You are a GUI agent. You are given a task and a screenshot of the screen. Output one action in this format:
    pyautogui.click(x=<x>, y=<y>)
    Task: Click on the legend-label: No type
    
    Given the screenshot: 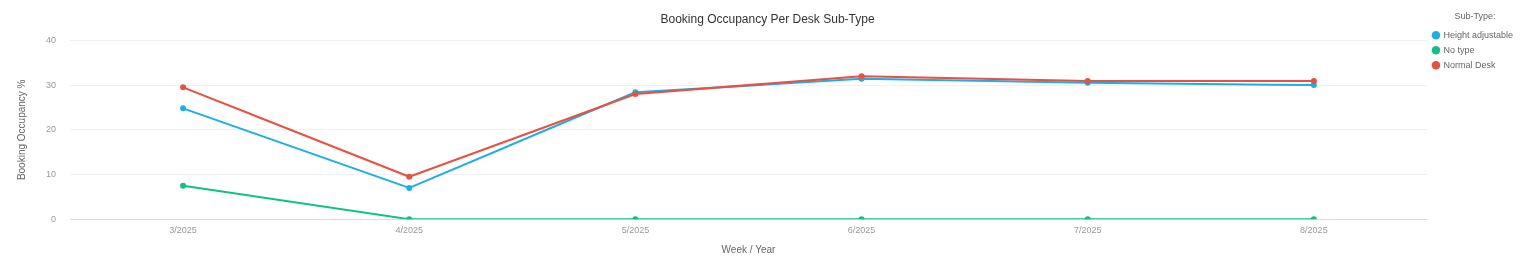 What is the action you would take?
    pyautogui.click(x=1459, y=49)
    